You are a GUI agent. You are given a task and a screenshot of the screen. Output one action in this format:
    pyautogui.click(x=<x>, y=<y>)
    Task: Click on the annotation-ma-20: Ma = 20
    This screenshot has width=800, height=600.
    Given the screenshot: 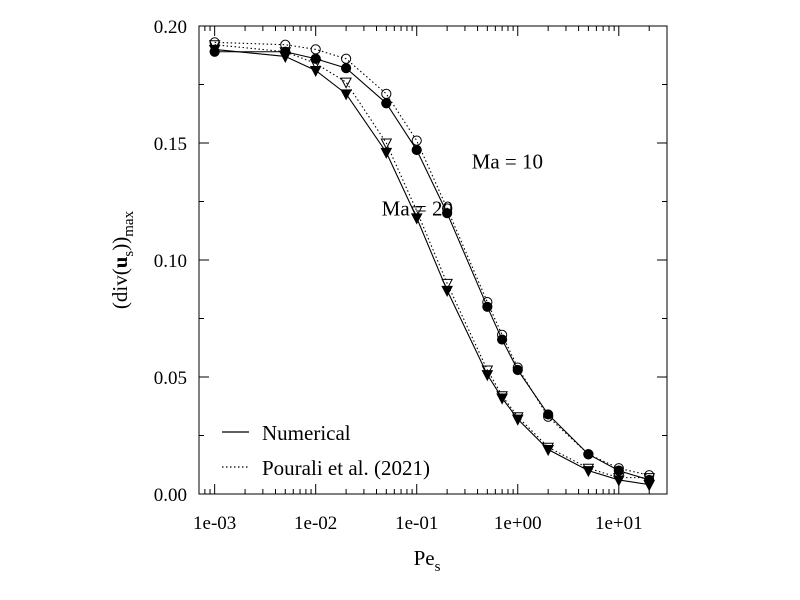 What is the action you would take?
    pyautogui.click(x=417, y=209)
    